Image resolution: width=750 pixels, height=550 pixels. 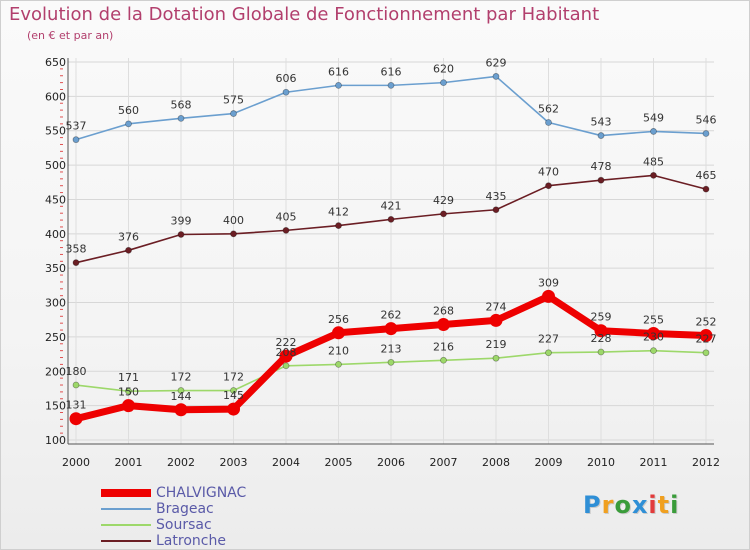 What do you see at coordinates (496, 62) in the screenshot?
I see `data-label-brageac: 629` at bounding box center [496, 62].